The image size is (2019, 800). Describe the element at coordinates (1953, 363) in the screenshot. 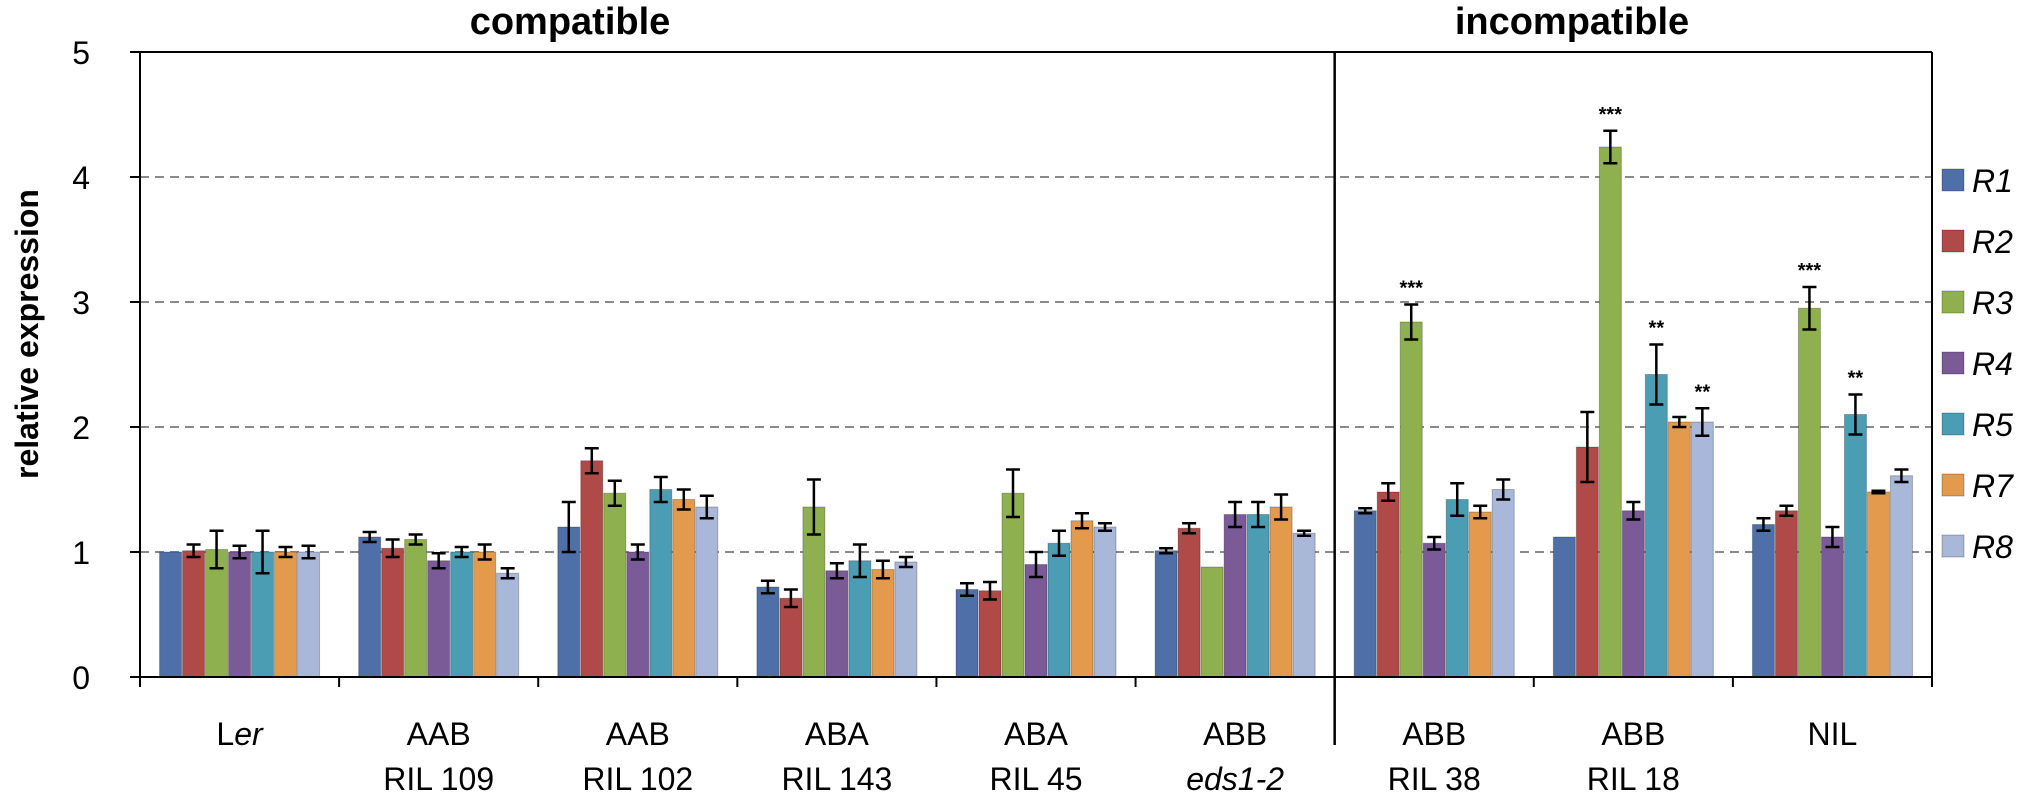

I see `legend-swatch-r4` at that location.